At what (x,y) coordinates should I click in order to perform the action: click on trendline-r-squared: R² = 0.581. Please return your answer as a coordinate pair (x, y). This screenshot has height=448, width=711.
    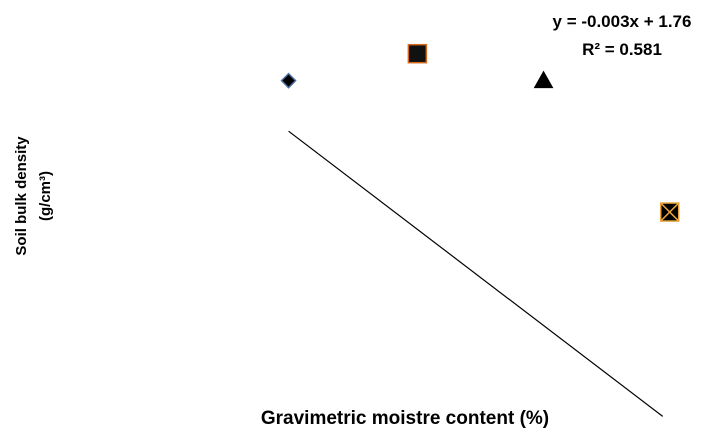
    Looking at the image, I should click on (622, 49).